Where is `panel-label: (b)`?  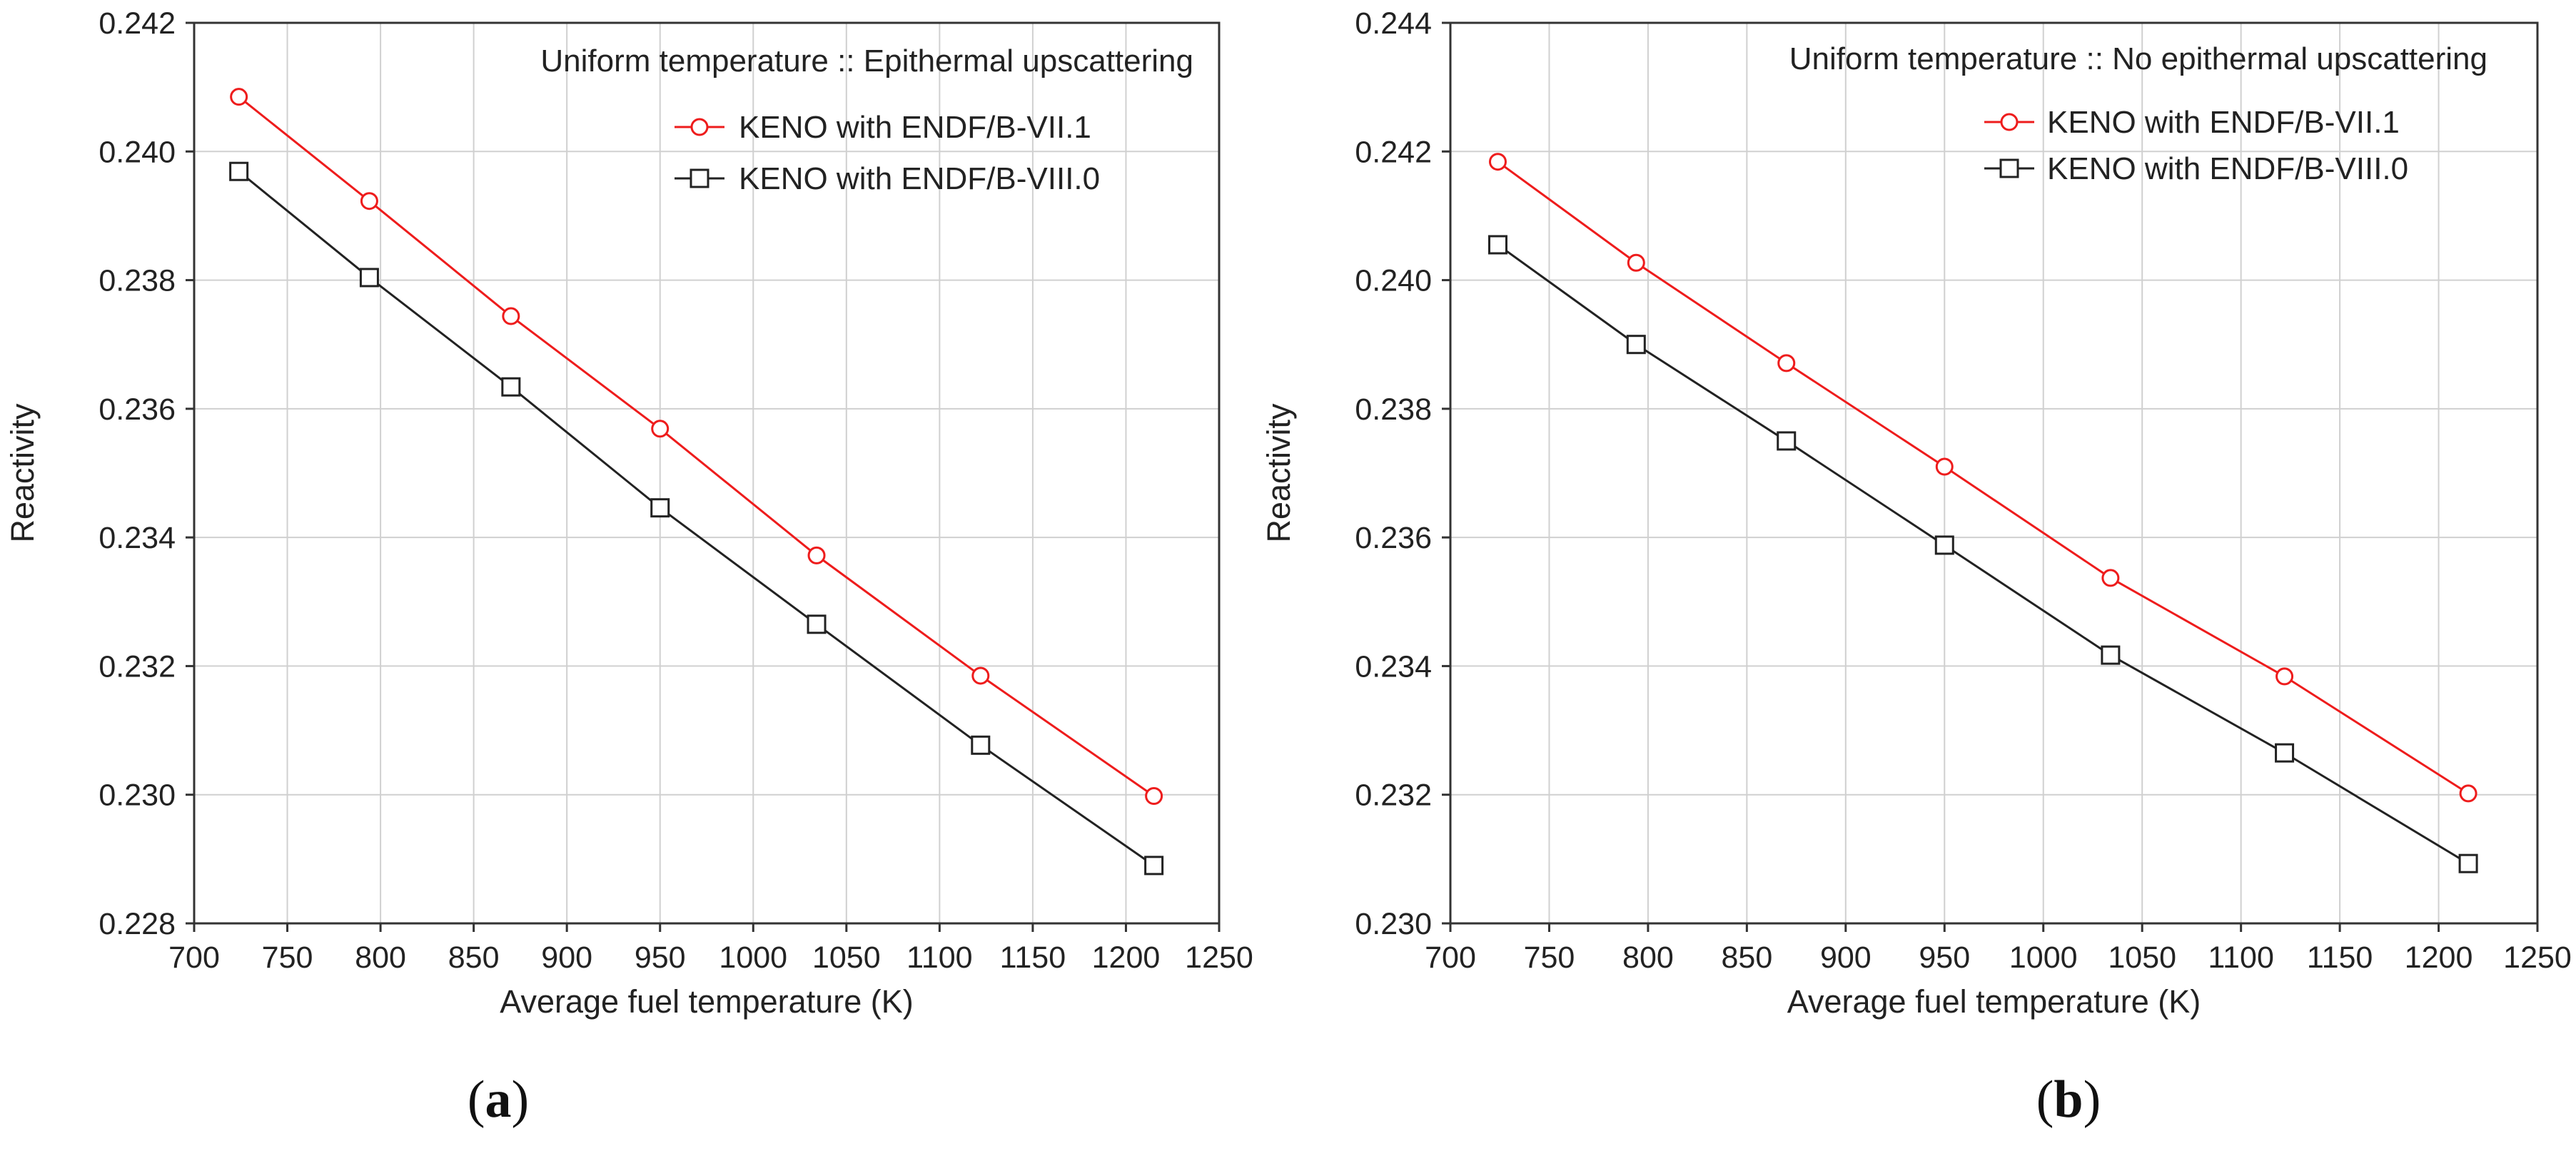 panel-label: (b) is located at coordinates (2068, 1099).